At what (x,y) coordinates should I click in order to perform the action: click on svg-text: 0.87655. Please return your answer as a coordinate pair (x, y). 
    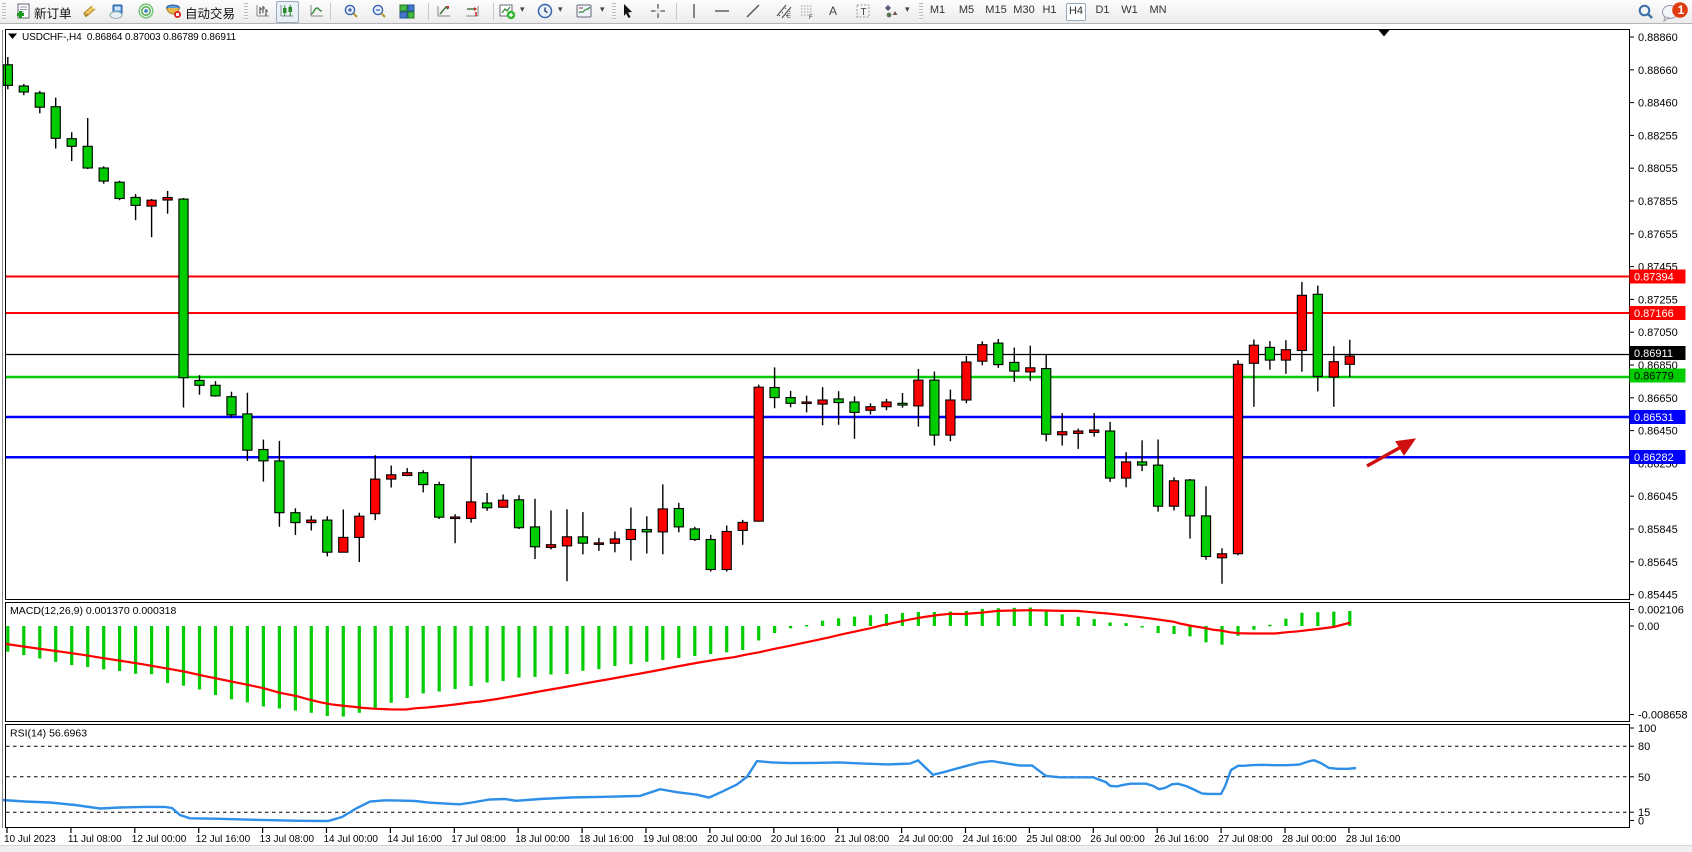
    Looking at the image, I should click on (1658, 235).